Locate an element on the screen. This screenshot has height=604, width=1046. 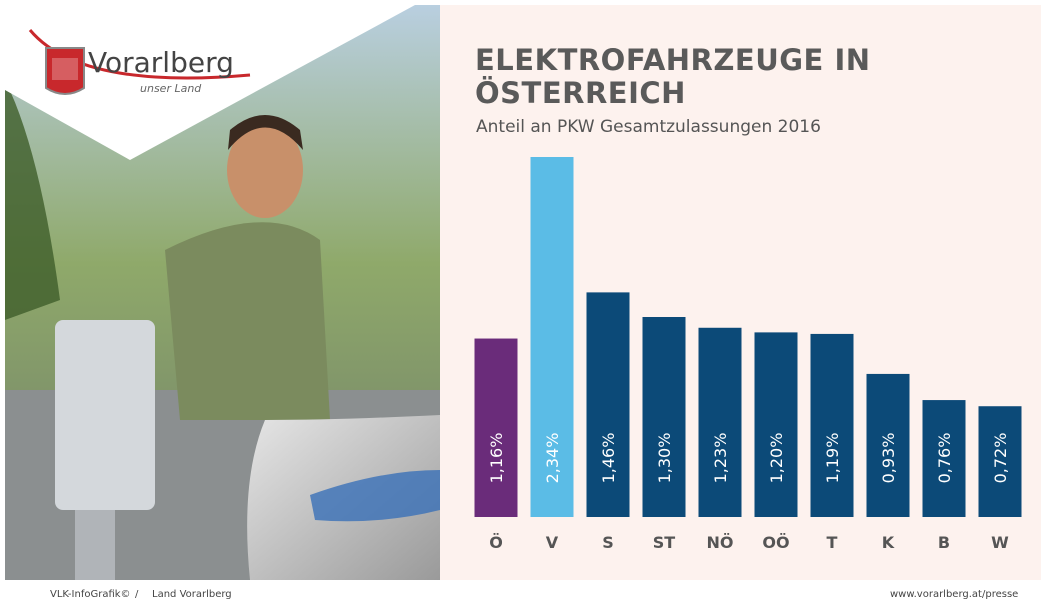
value-label: 0,72% is located at coordinates (1000, 458).